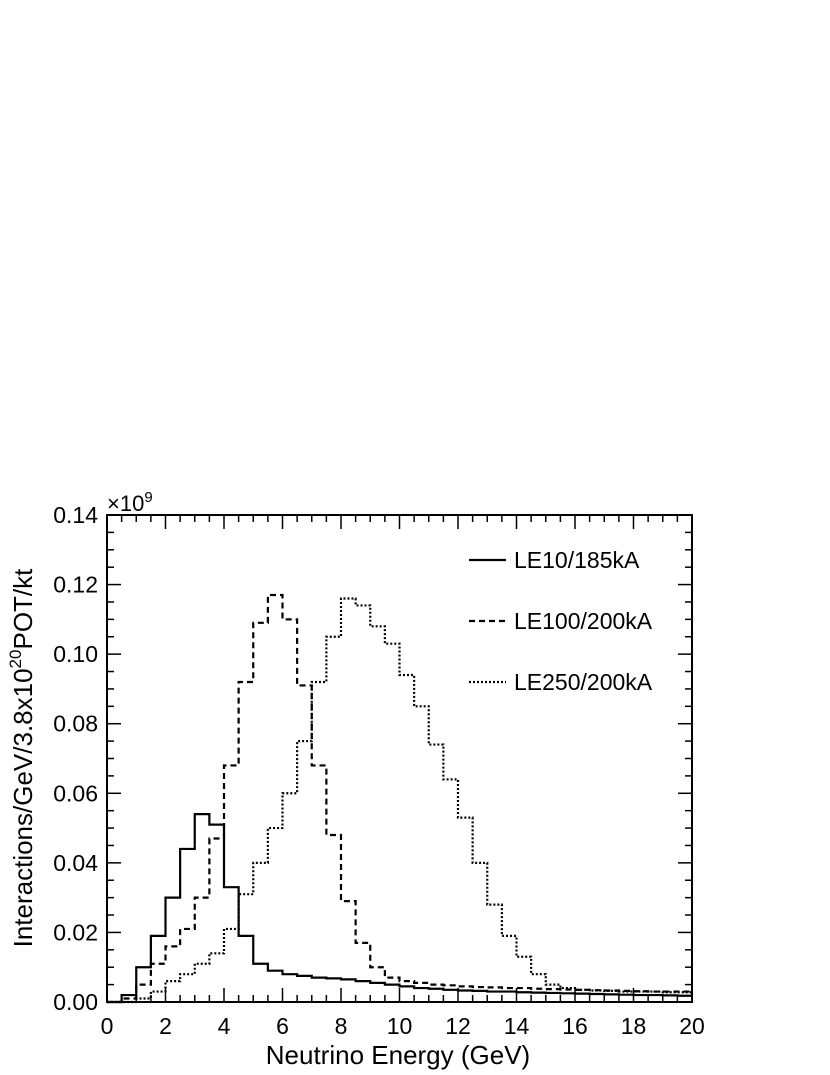 The height and width of the screenshot is (1075, 830). I want to click on x-tick-label: 8, so click(341, 1026).